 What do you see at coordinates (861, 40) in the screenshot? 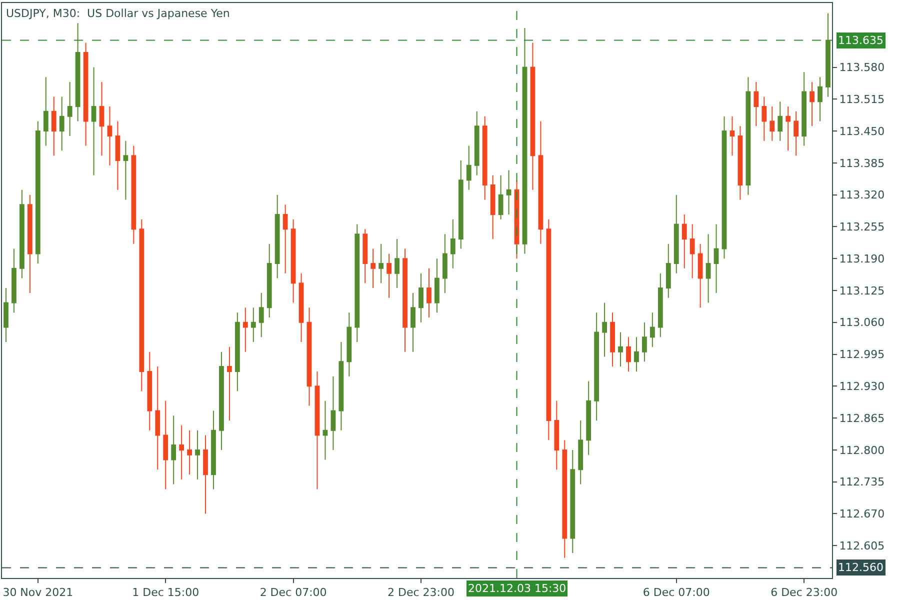
I see `ref-line-label: 113.635` at bounding box center [861, 40].